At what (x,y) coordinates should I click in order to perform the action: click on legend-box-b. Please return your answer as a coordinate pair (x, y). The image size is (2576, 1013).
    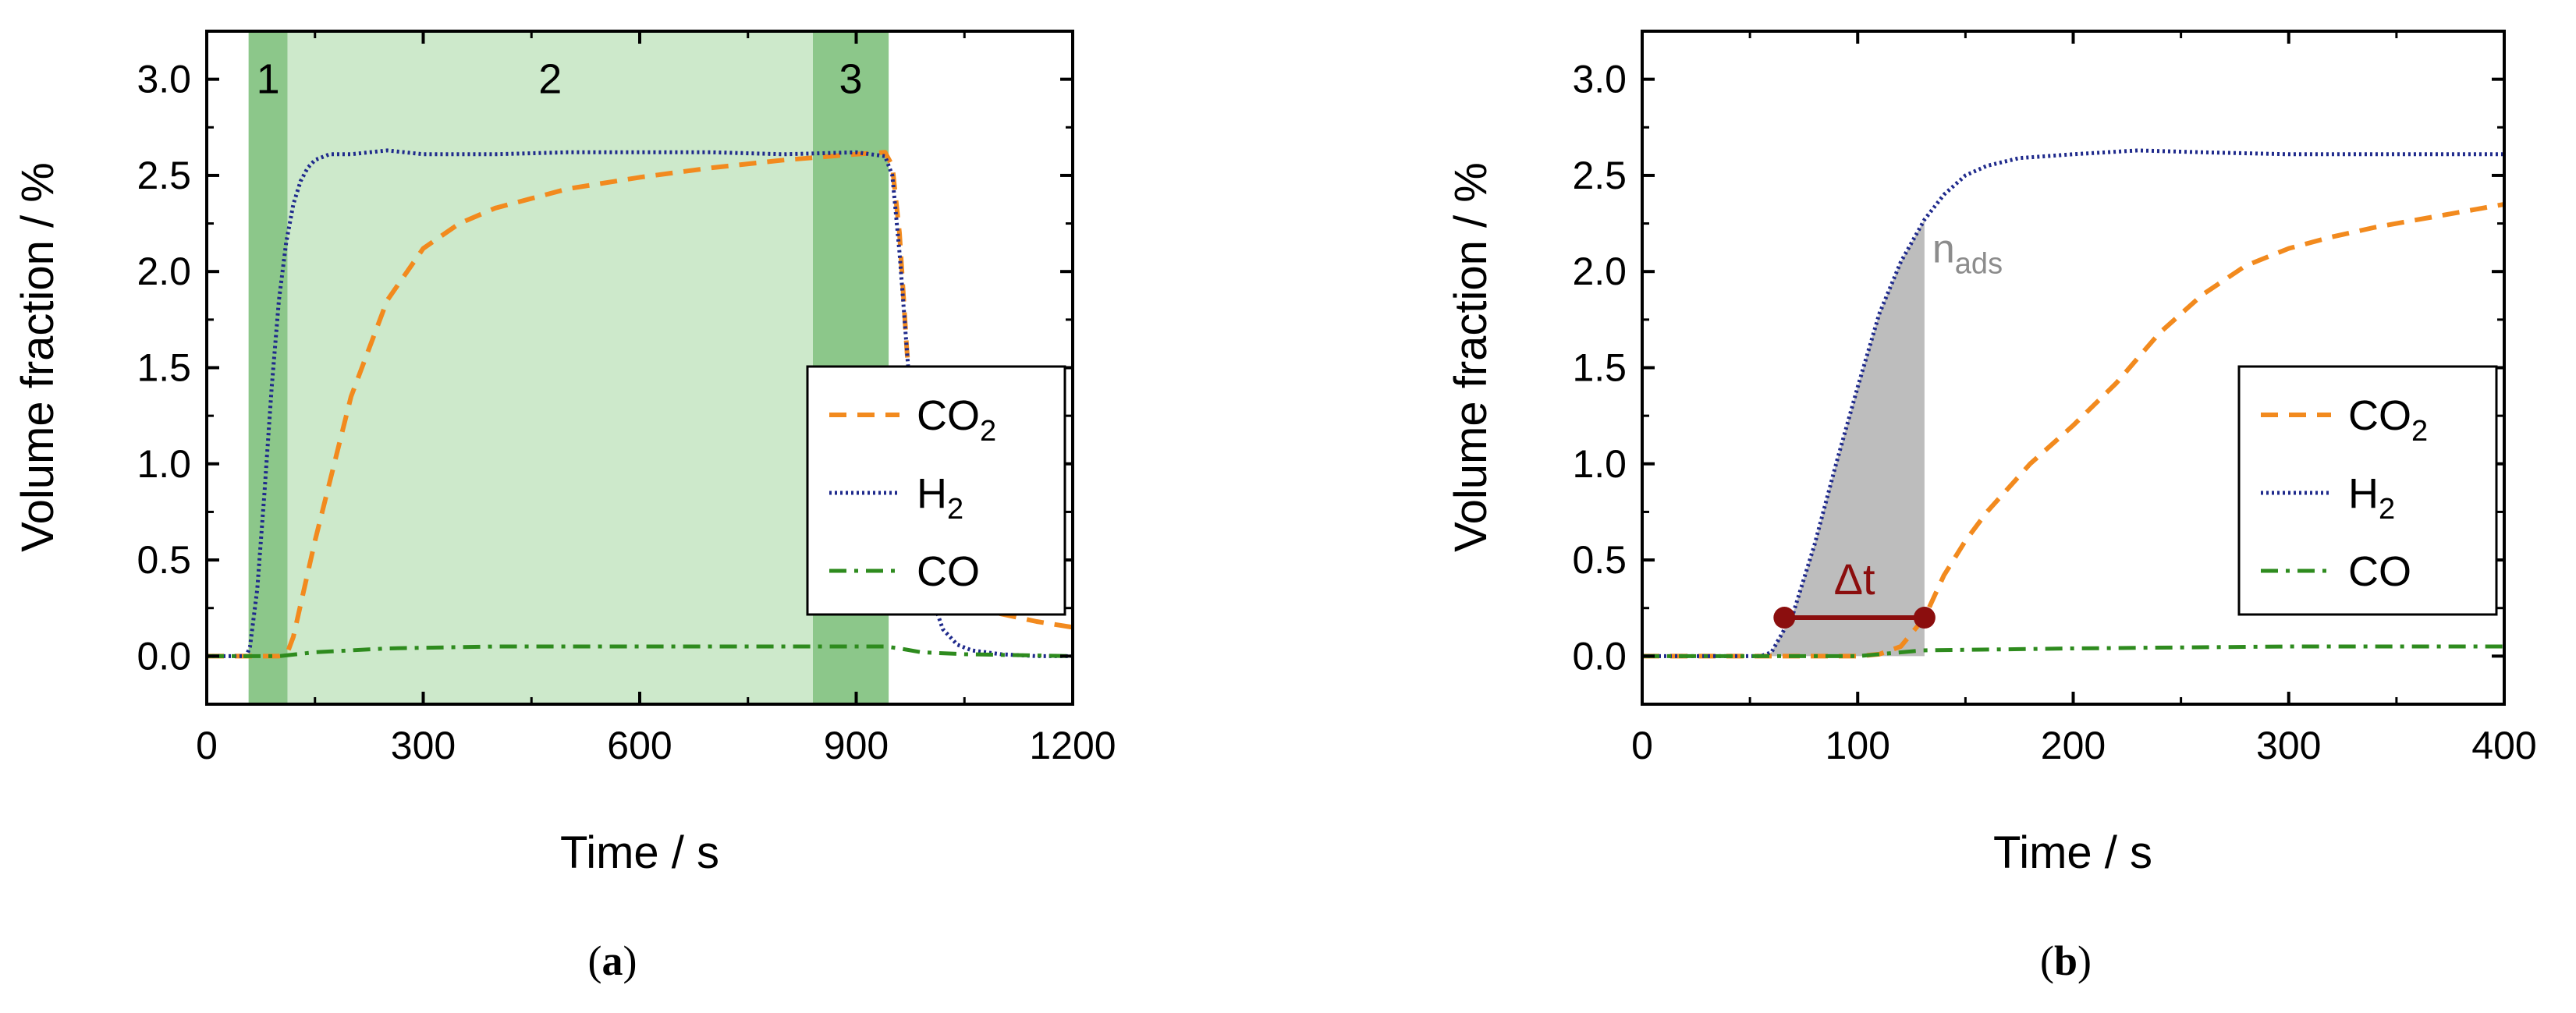
    Looking at the image, I should click on (2367, 491).